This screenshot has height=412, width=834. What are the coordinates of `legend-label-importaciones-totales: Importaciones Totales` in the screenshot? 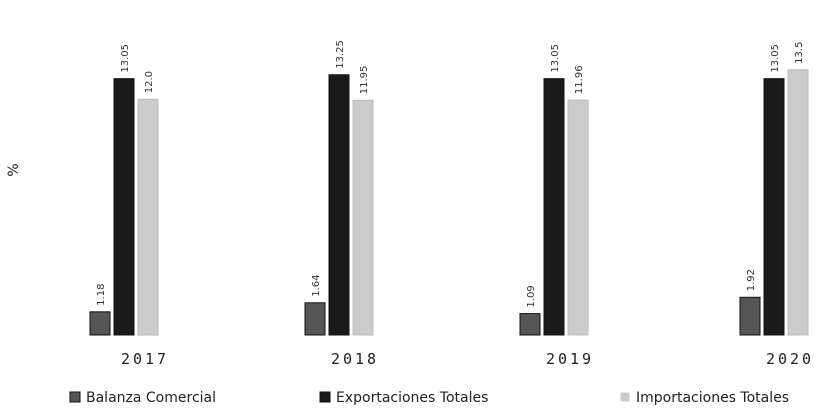 It's located at (712, 398).